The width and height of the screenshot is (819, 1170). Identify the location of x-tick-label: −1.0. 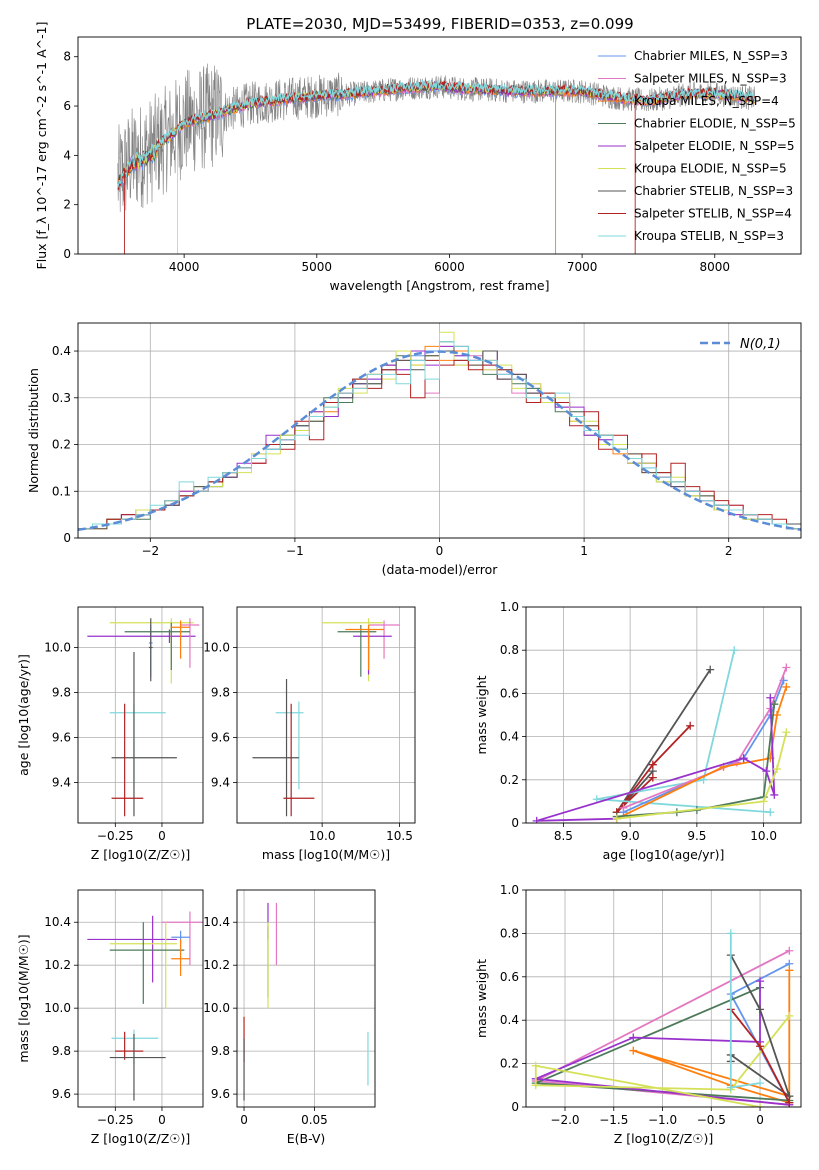
(662, 1120).